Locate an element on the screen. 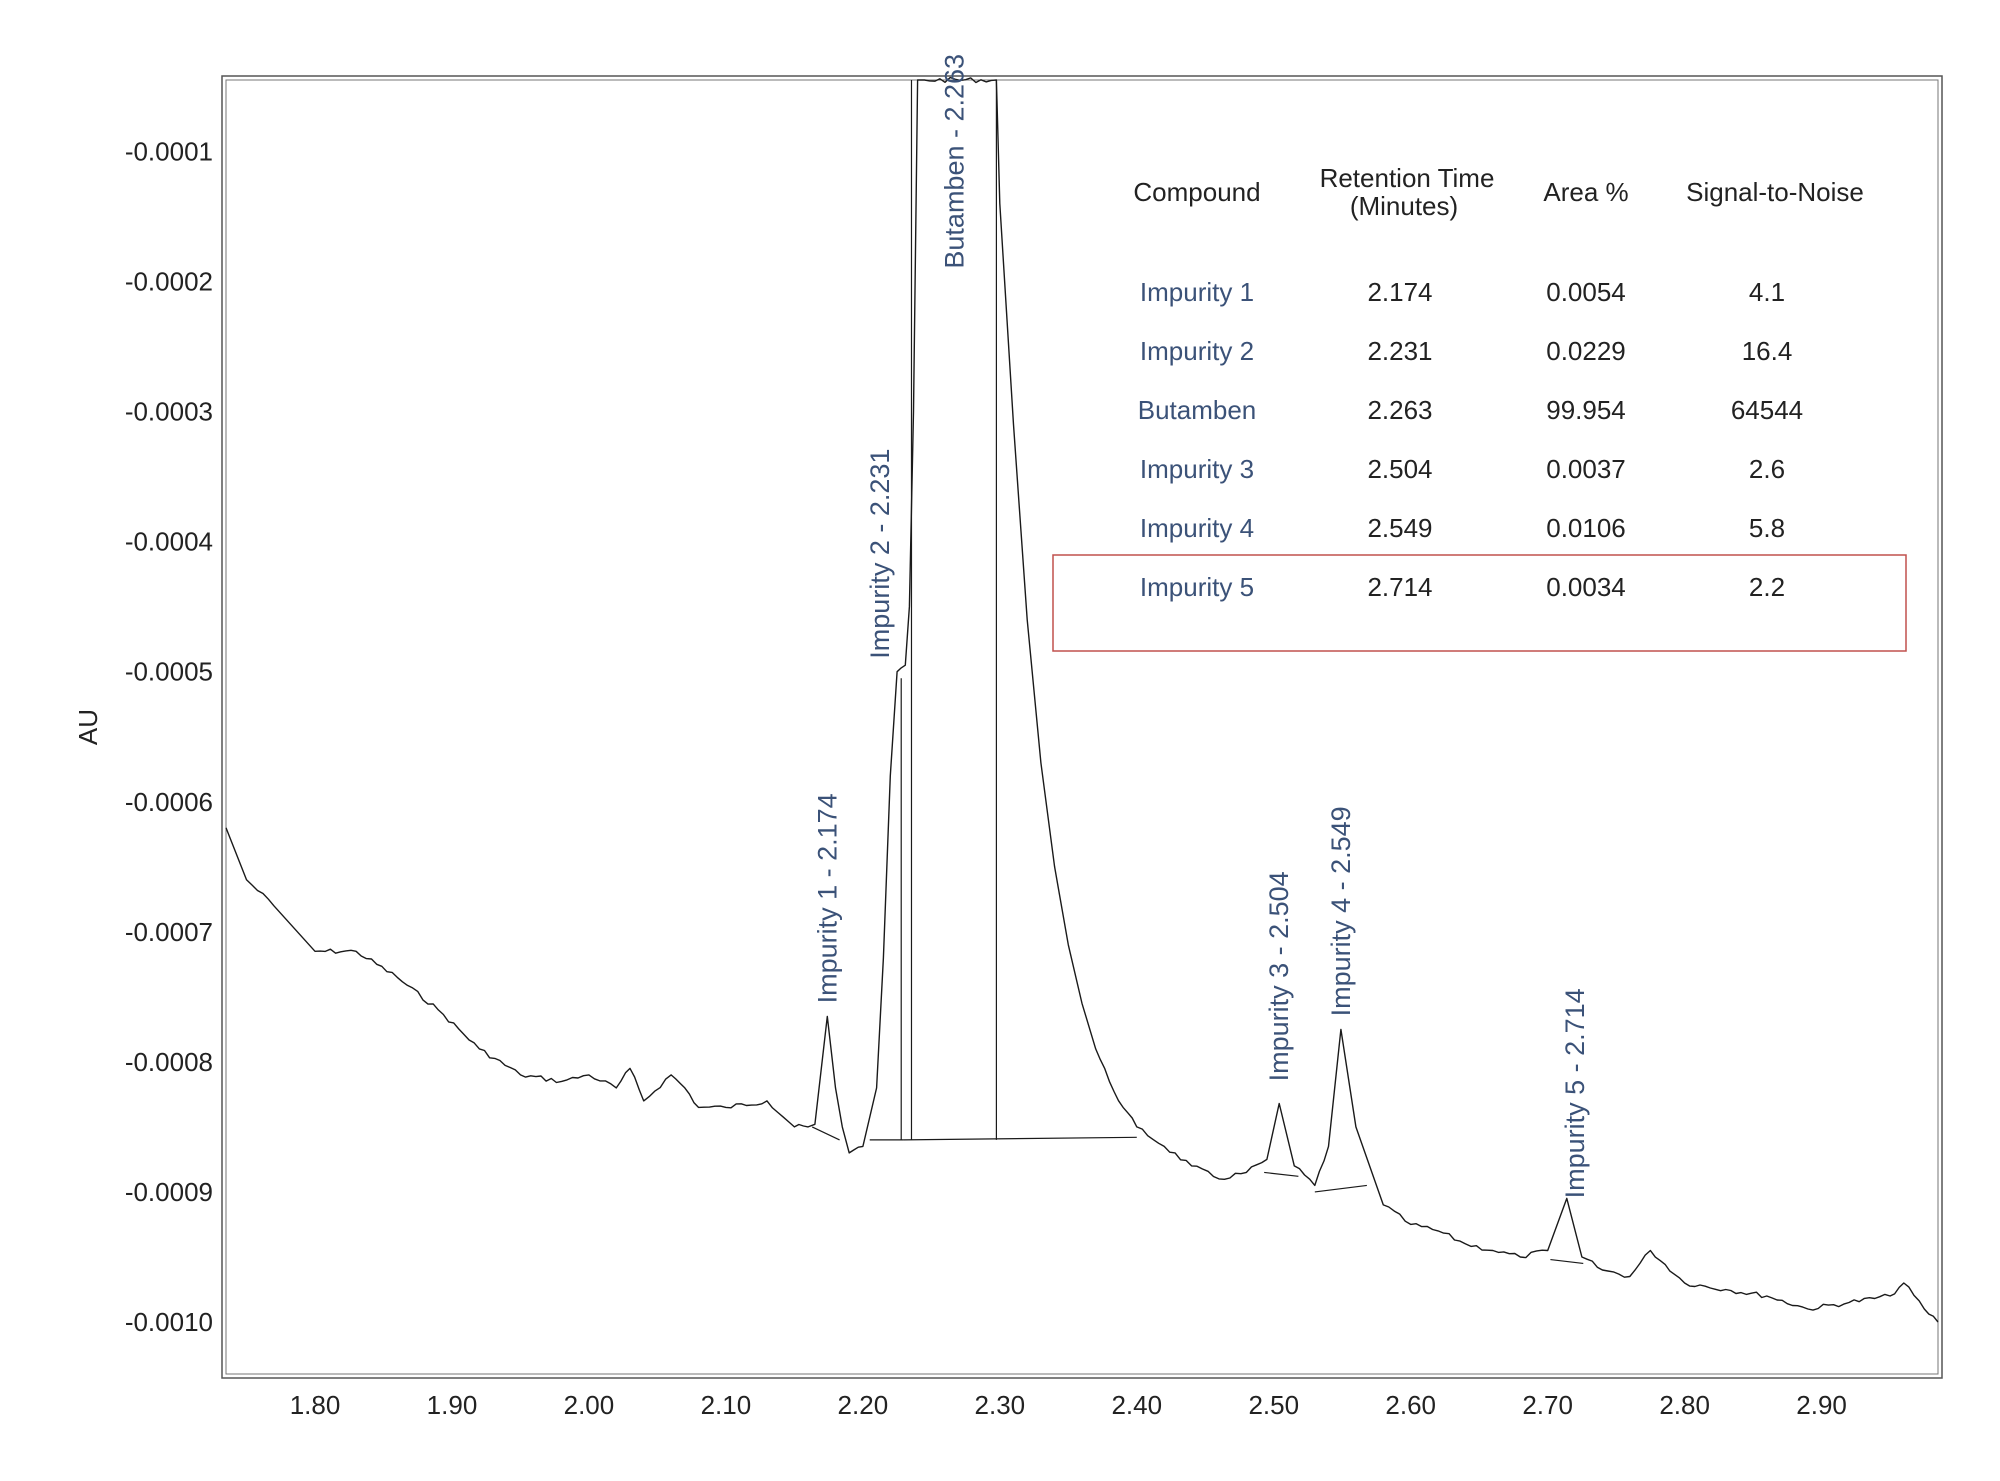 The image size is (2000, 1481). cell-area: 0.0034 is located at coordinates (1586, 587).